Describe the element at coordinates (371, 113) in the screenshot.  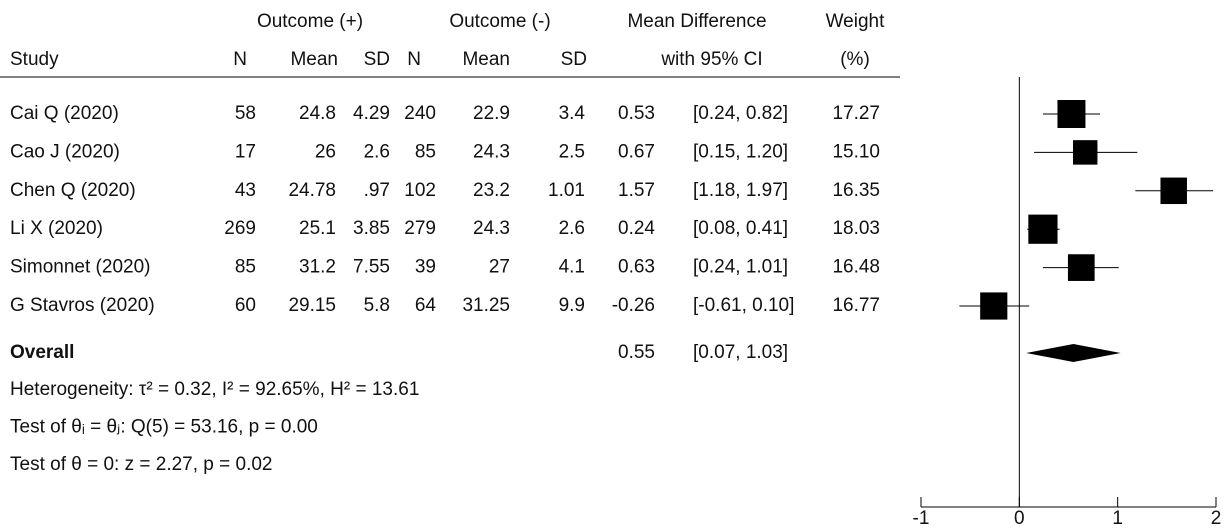
I see `table-cell: 4.29` at that location.